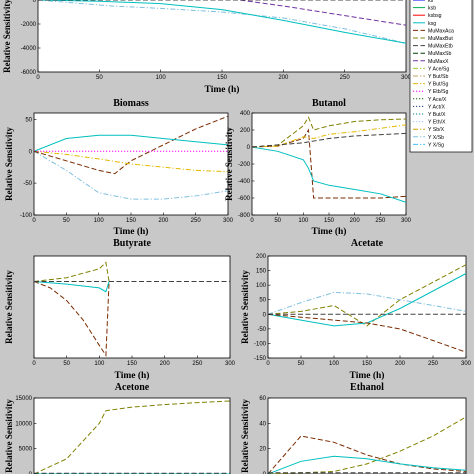 This screenshot has width=474, height=474. What do you see at coordinates (437, 100) in the screenshot?
I see `legend-label: Y Ace/X` at bounding box center [437, 100].